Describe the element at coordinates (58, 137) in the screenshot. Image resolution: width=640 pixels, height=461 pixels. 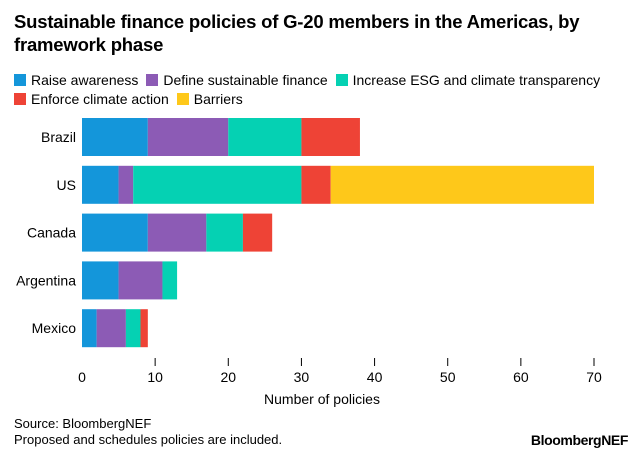
I see `category-label: Brazil` at that location.